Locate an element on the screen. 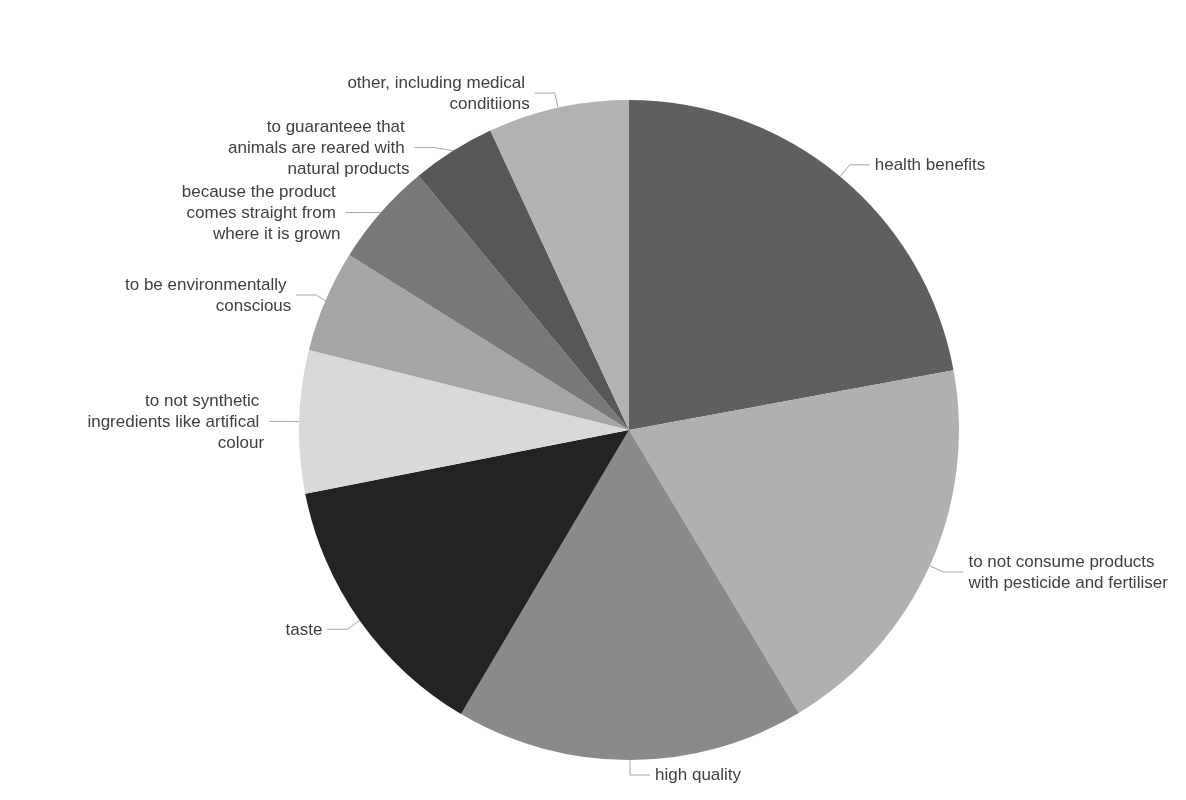 This screenshot has height=800, width=1186. slice-label: high quality is located at coordinates (698, 775).